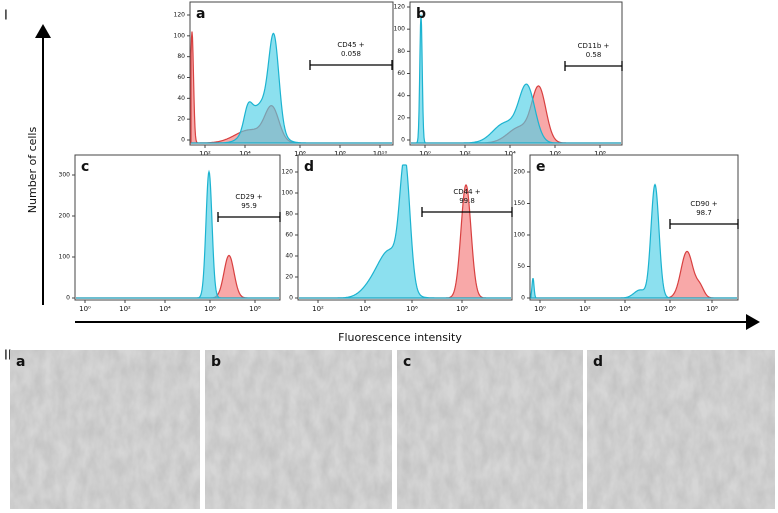  What do you see at coordinates (467, 201) in the screenshot?
I see `gate-value: 99.8` at bounding box center [467, 201].